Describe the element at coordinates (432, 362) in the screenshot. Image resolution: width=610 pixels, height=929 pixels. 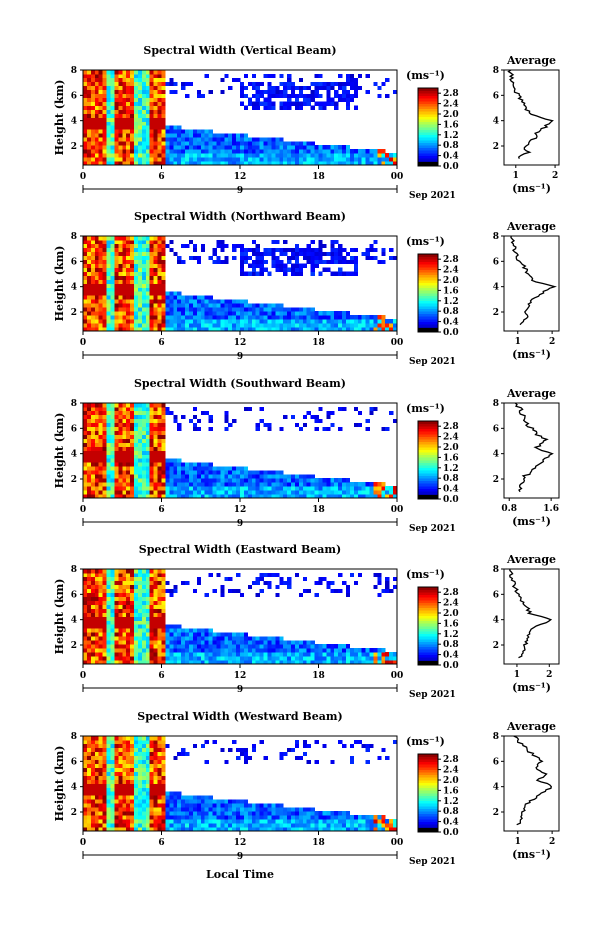
I see `date-label: Sep 2021` at that location.